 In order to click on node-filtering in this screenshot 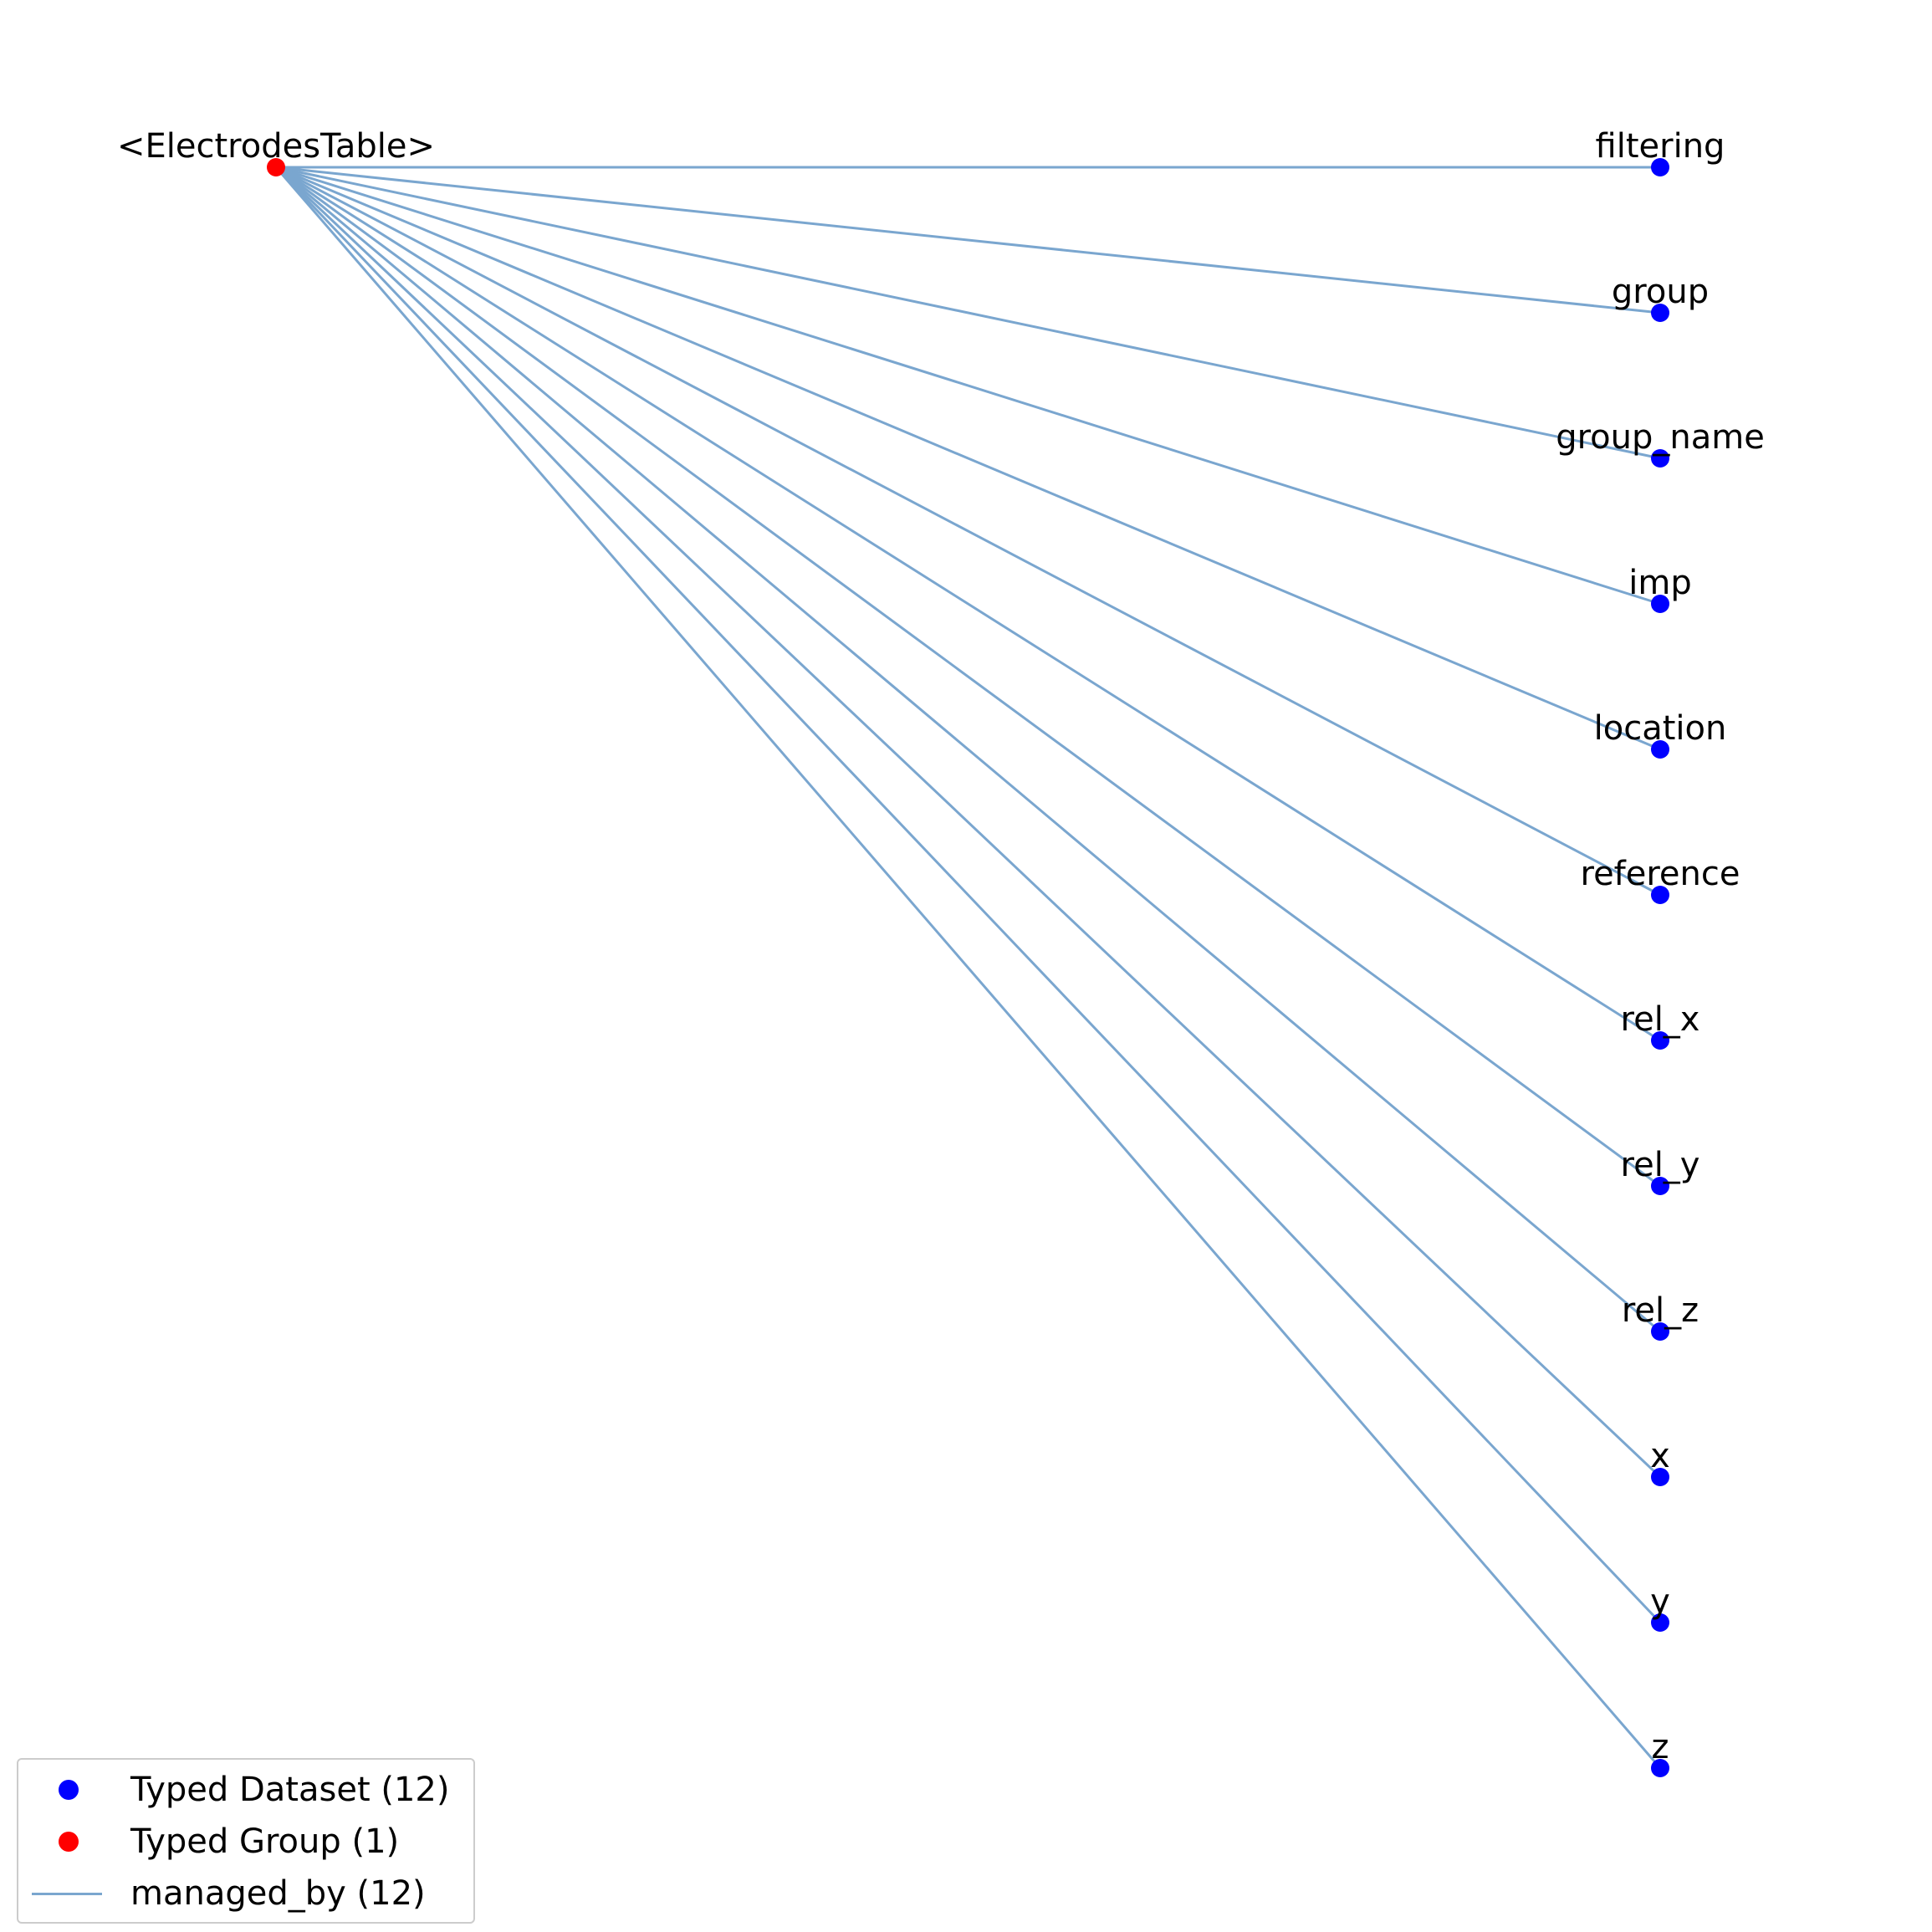, I will do `click(1660, 167)`.